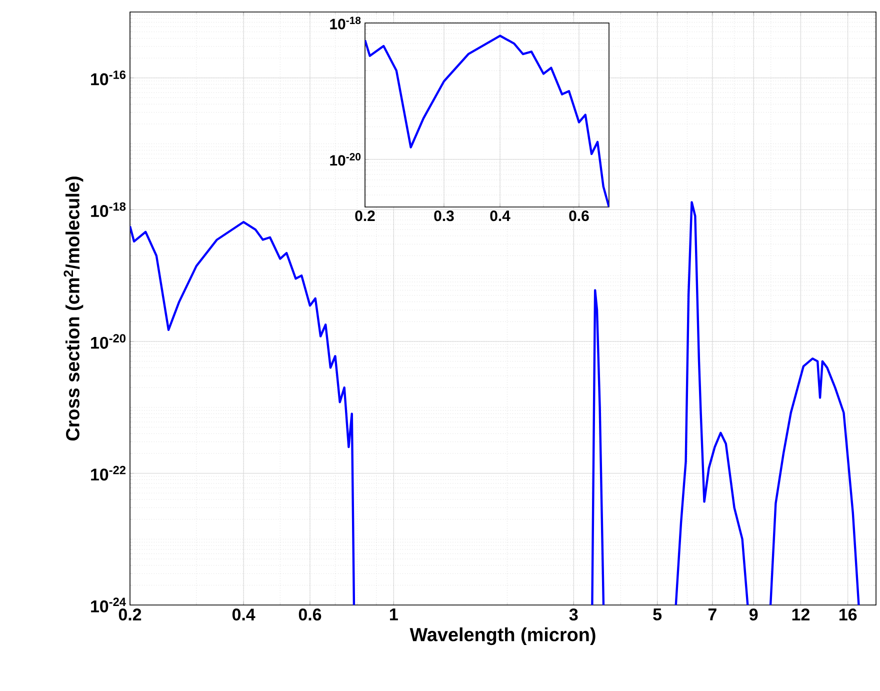 This screenshot has height=691, width=880. What do you see at coordinates (108, 473) in the screenshot?
I see `y-tick-label: 10$^{-22}$` at bounding box center [108, 473].